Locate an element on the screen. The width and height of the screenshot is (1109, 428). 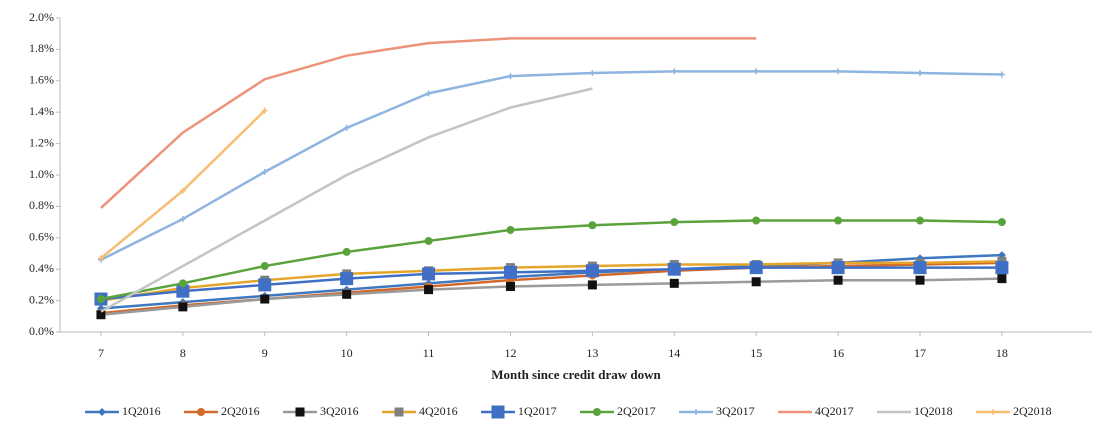
y-tick-label: 0.2% is located at coordinates (41, 299).